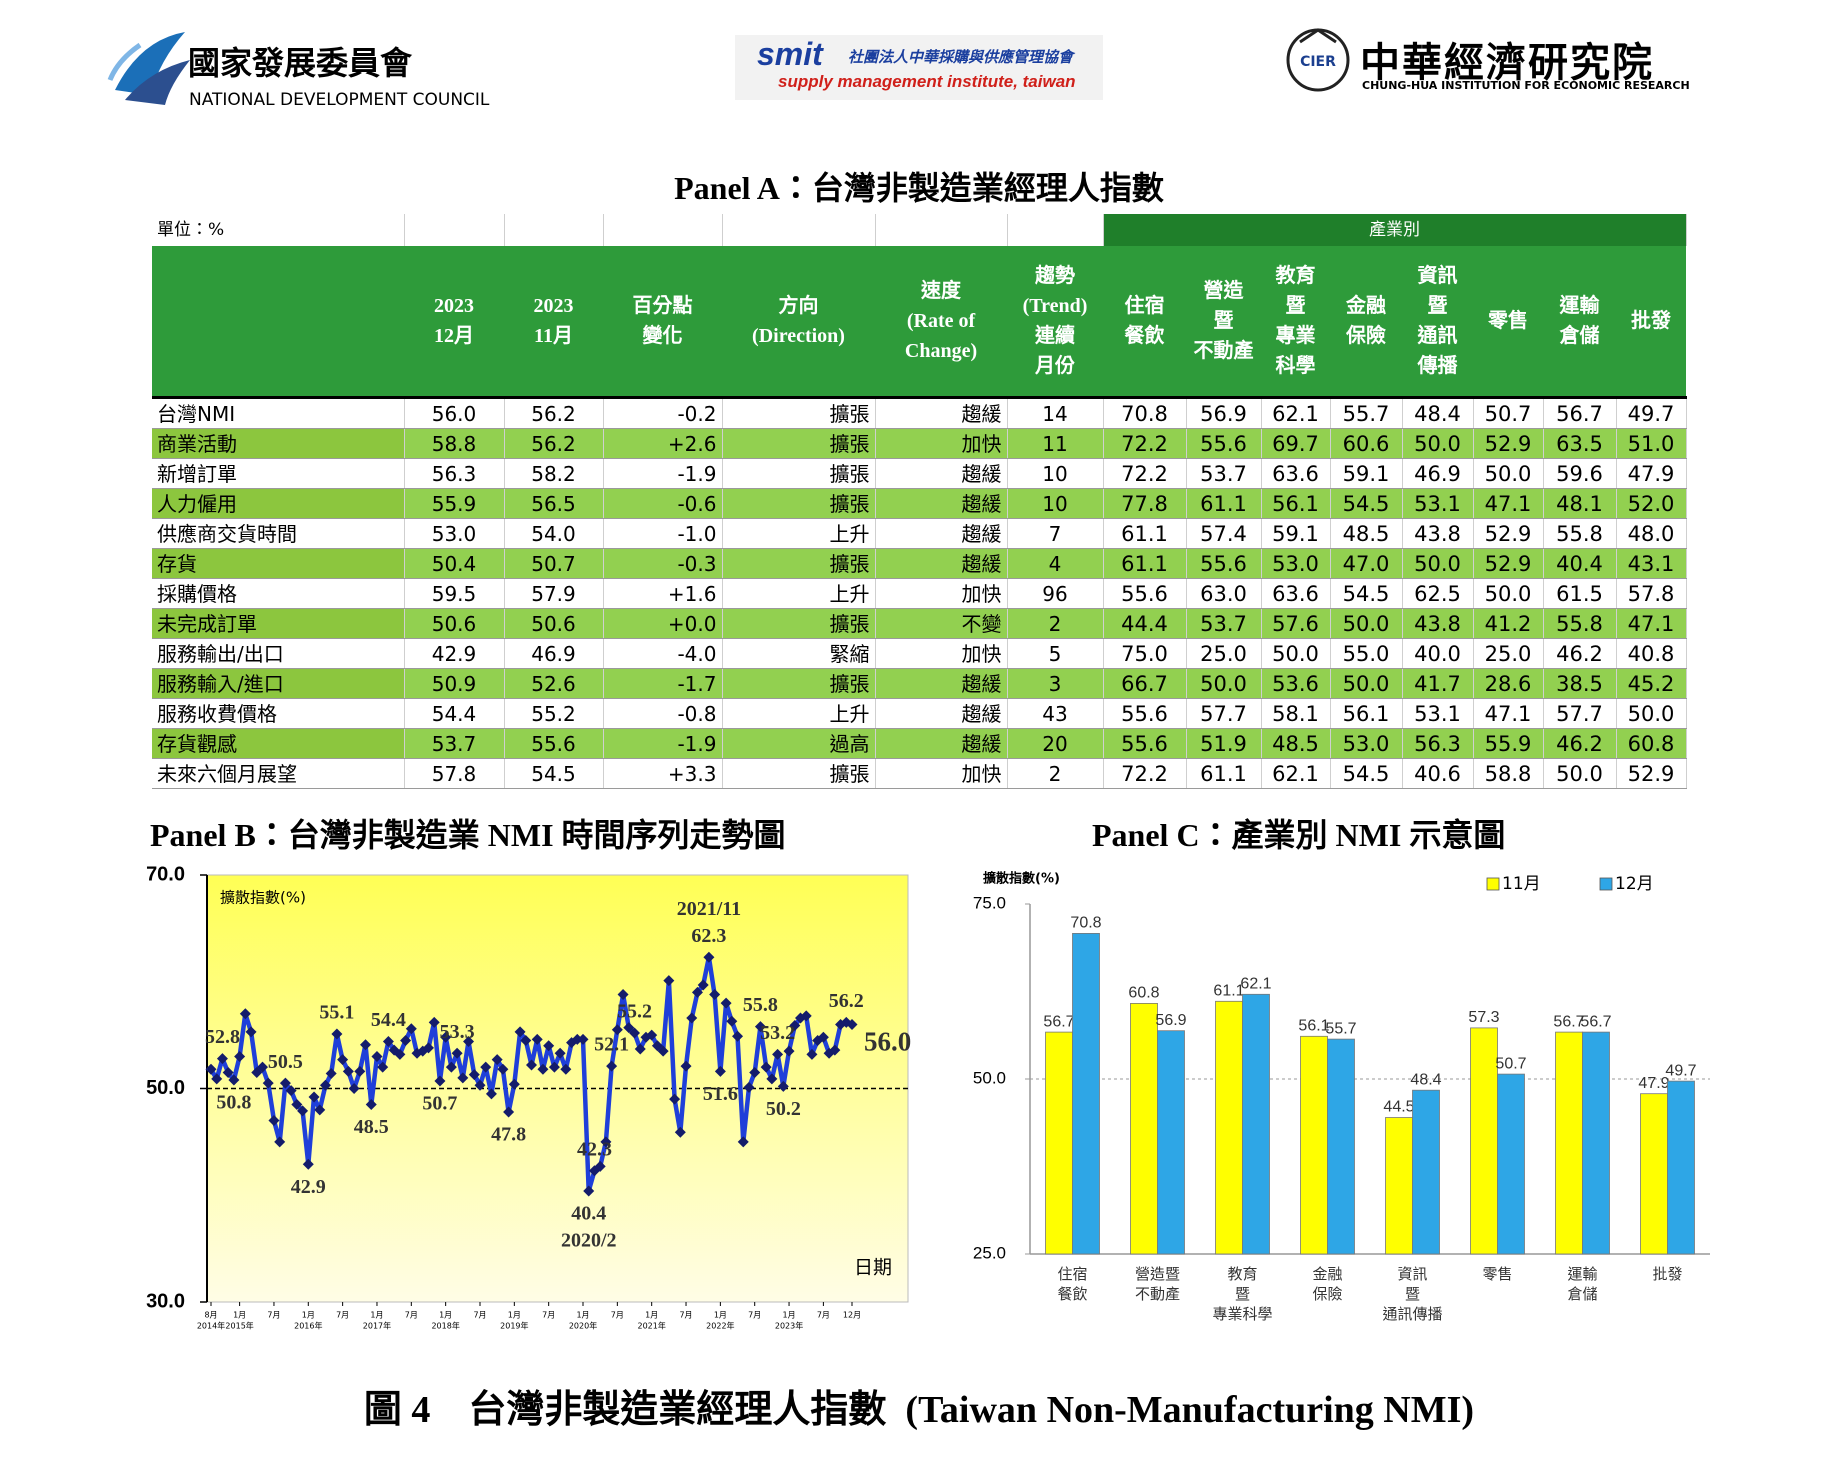 Image resolution: width=1827 pixels, height=1479 pixels. I want to click on x-tick-label: 批發, so click(1667, 1274).